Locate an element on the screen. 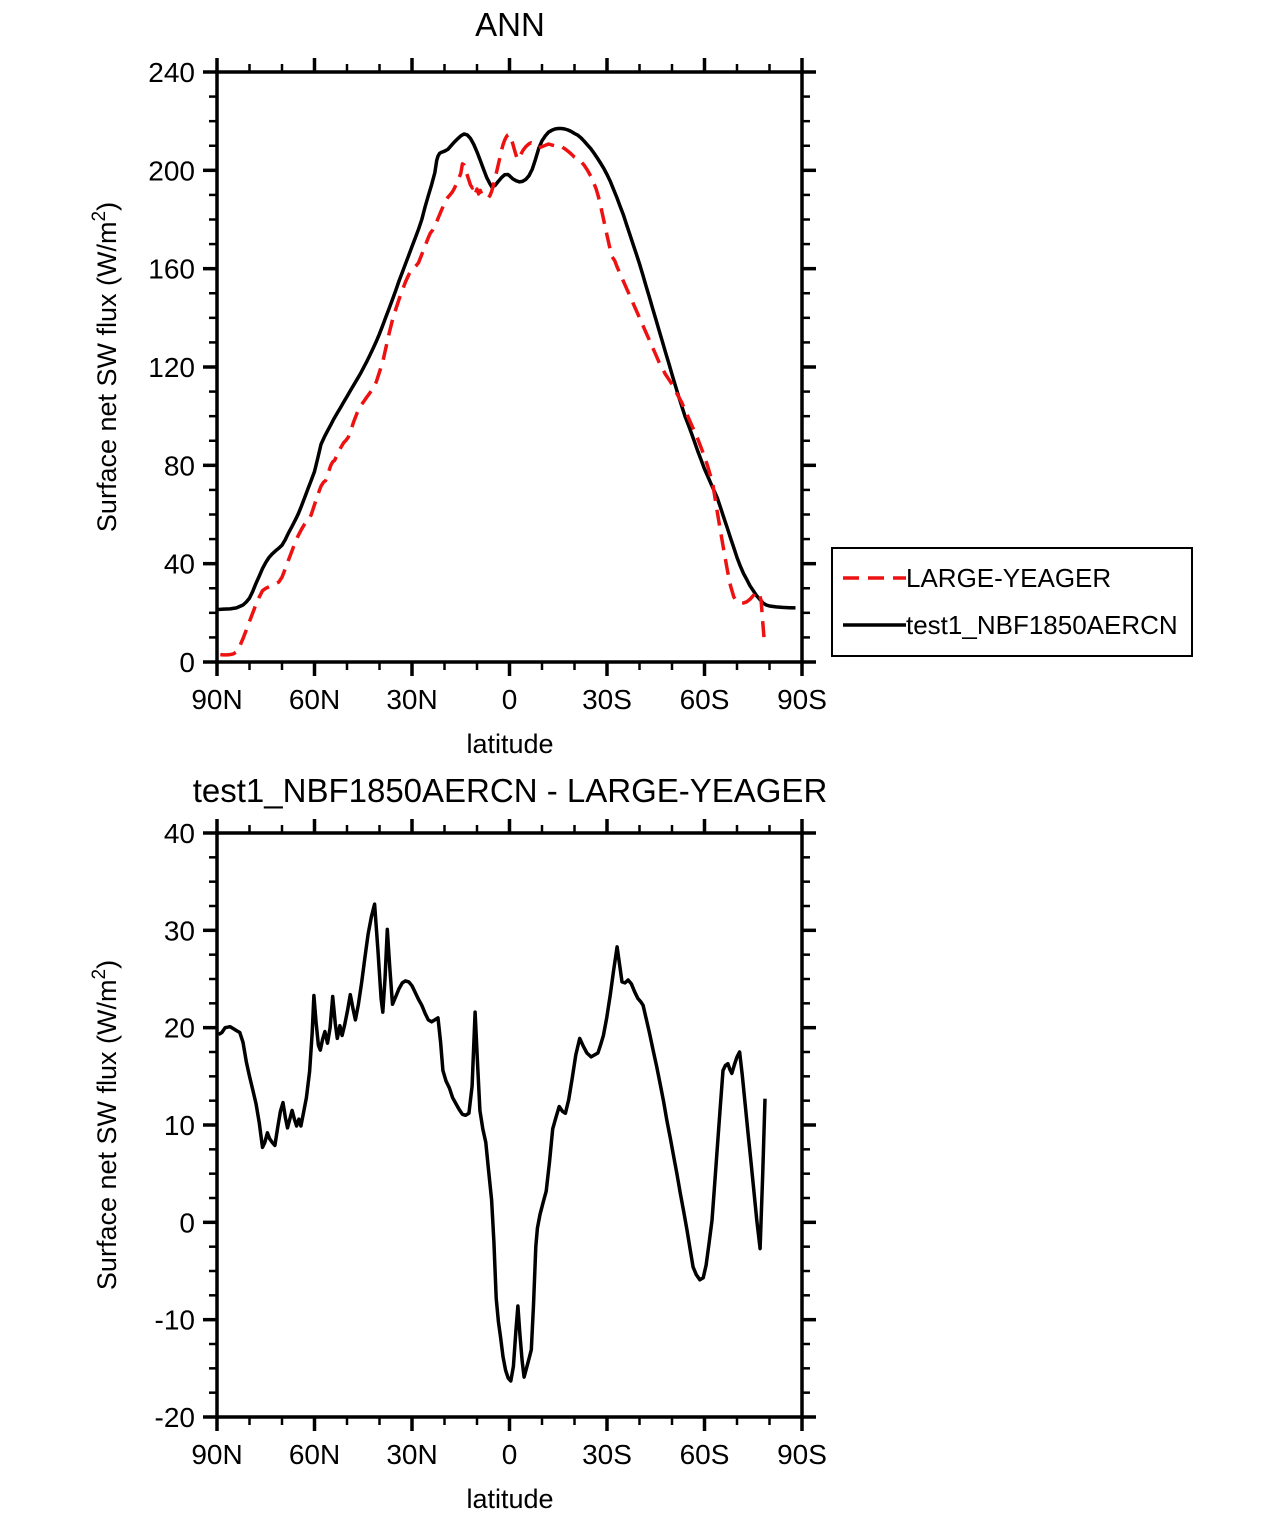 The width and height of the screenshot is (1285, 1517). legend-box is located at coordinates (1012, 602).